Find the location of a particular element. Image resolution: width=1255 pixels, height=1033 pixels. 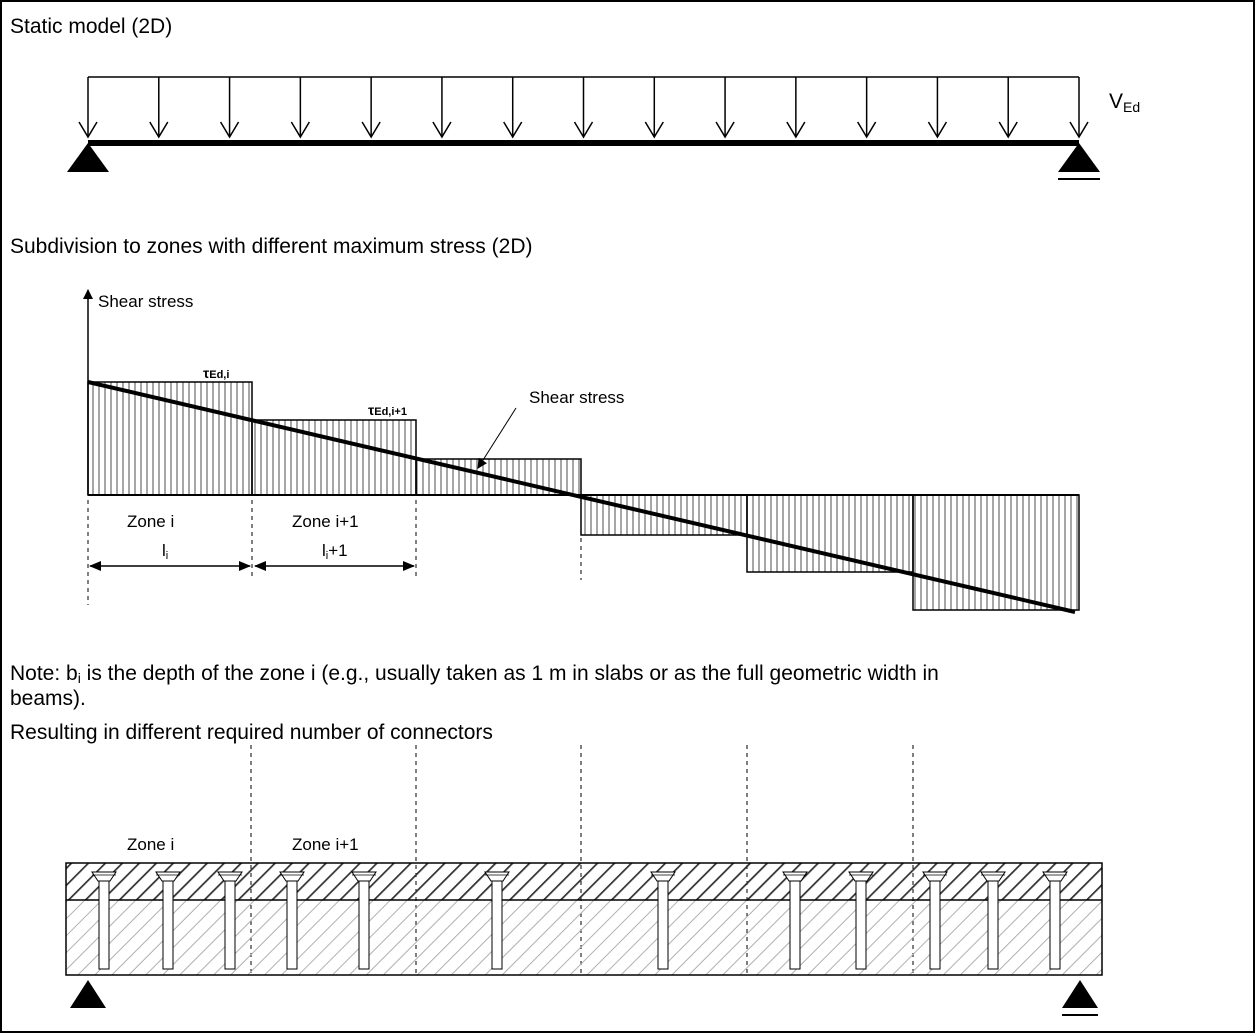

beam-web is located at coordinates (584, 937).